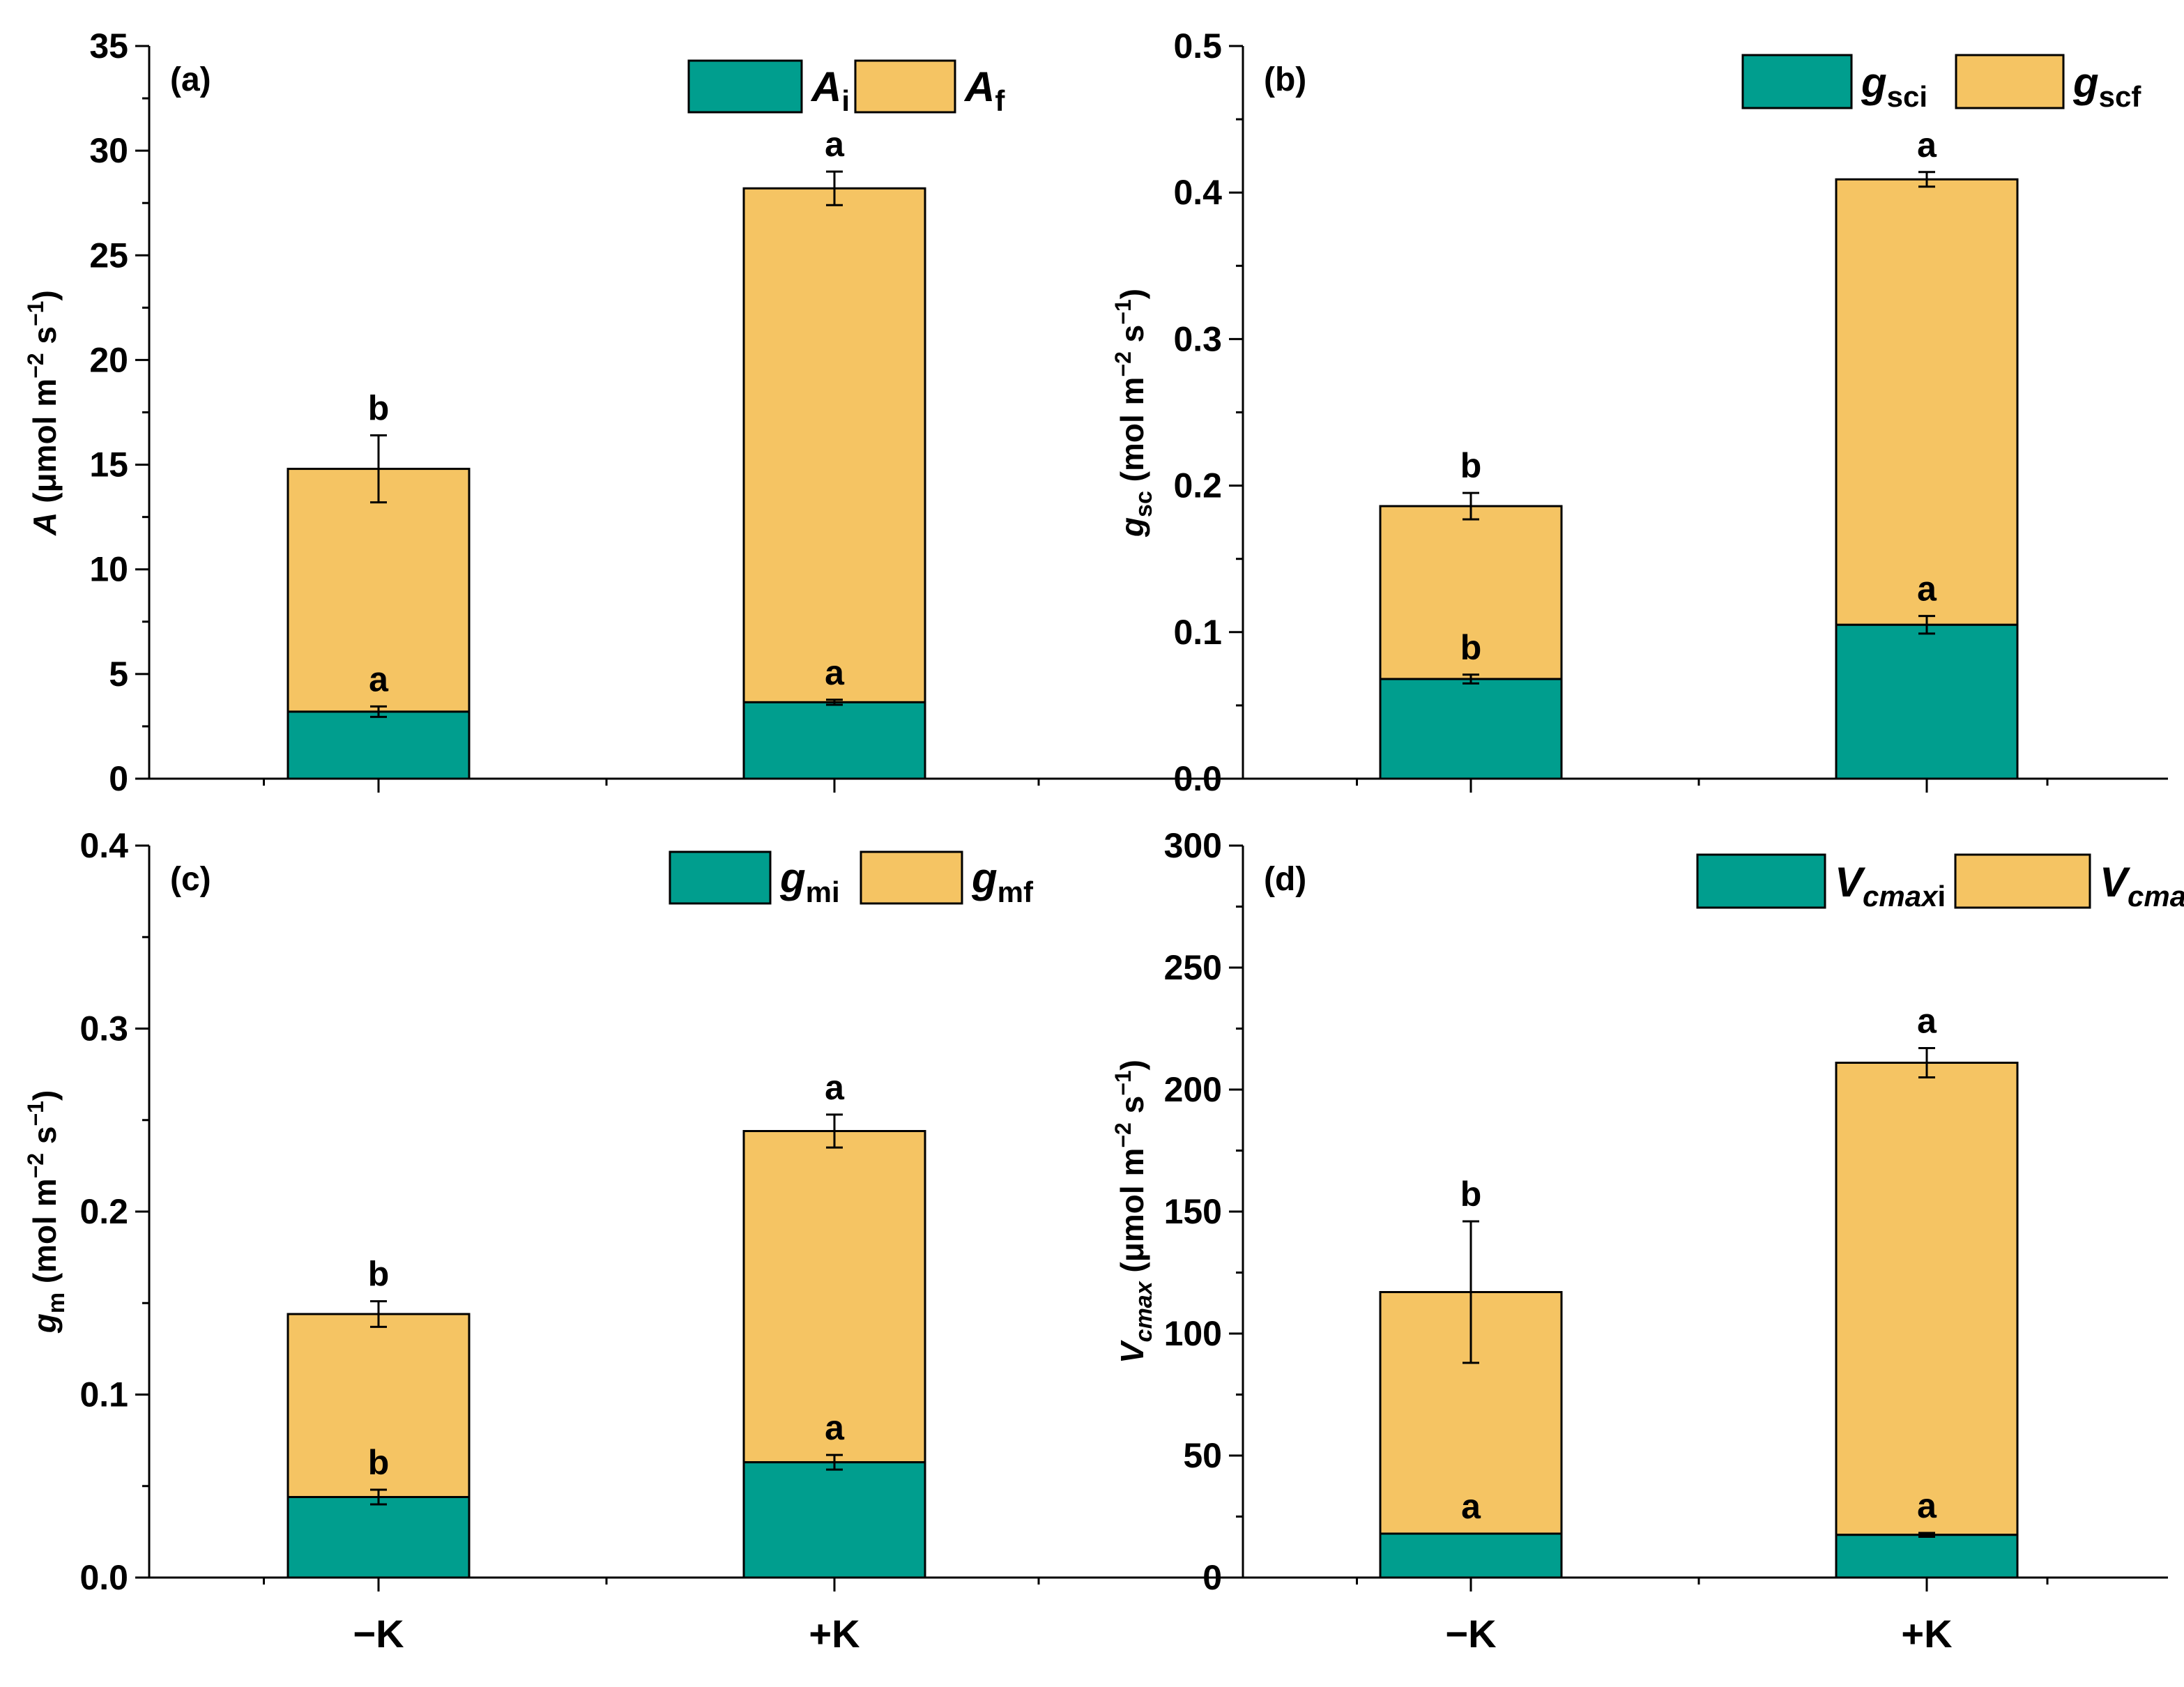 The image size is (2184, 1687). What do you see at coordinates (118, 675) in the screenshot?
I see `y-tick-label: 5` at bounding box center [118, 675].